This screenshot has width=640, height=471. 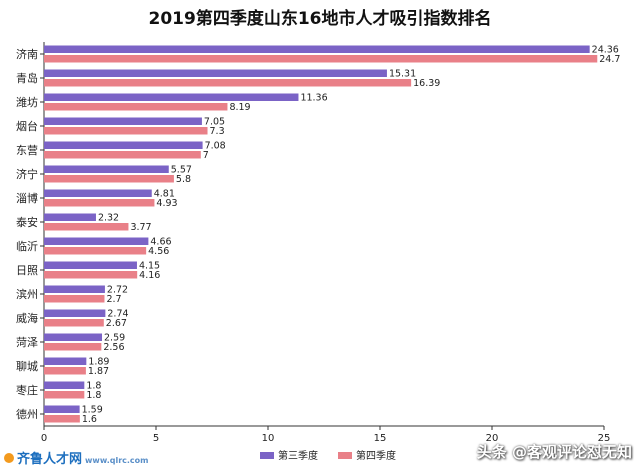 I want to click on watermark-brand: 齐鲁人才, so click(x=43, y=459).